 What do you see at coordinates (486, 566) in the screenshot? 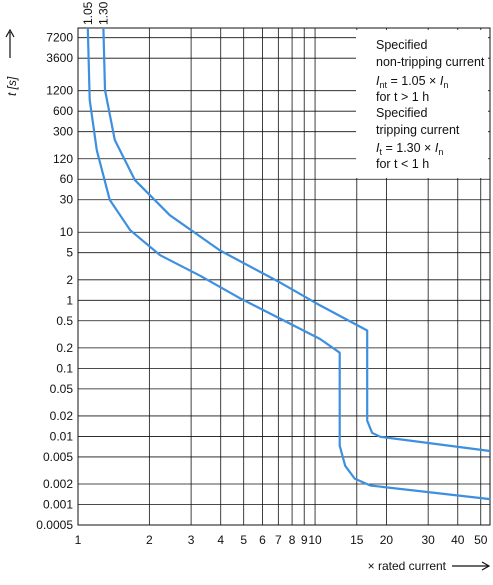
I see `x-axis-arrowhead` at bounding box center [486, 566].